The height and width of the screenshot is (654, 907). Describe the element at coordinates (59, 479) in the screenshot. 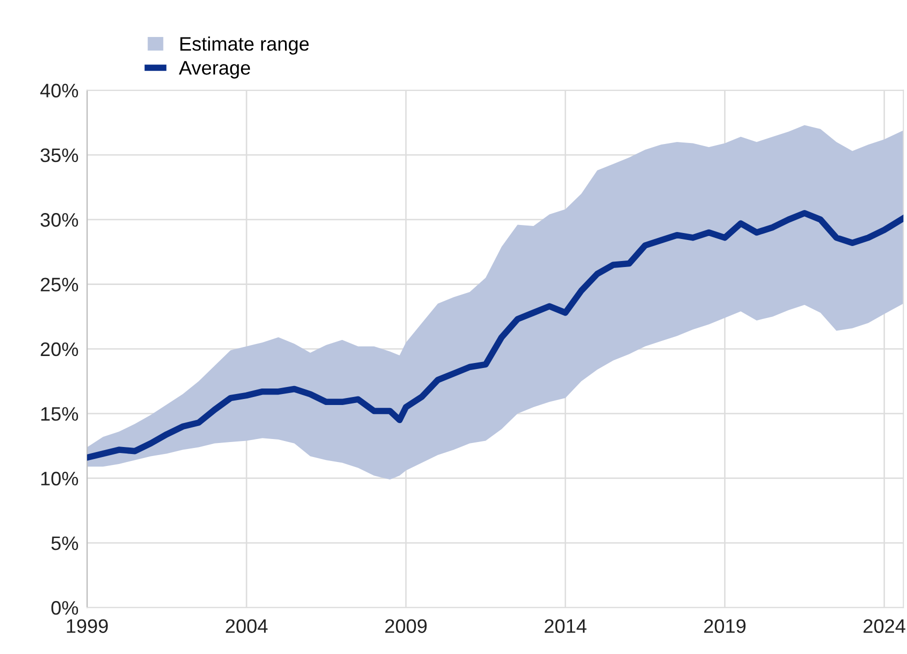

I see `y-tick-label: 10%` at that location.